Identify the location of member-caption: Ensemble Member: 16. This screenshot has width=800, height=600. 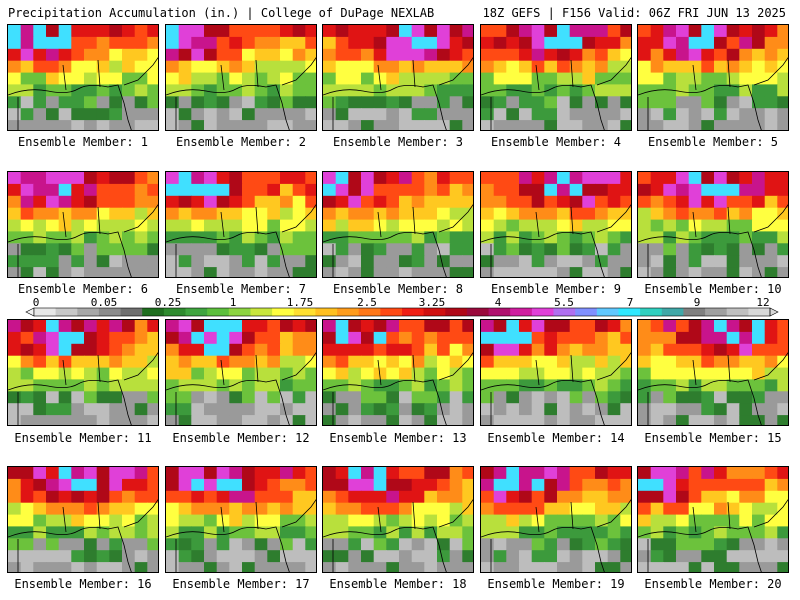
(83, 584).